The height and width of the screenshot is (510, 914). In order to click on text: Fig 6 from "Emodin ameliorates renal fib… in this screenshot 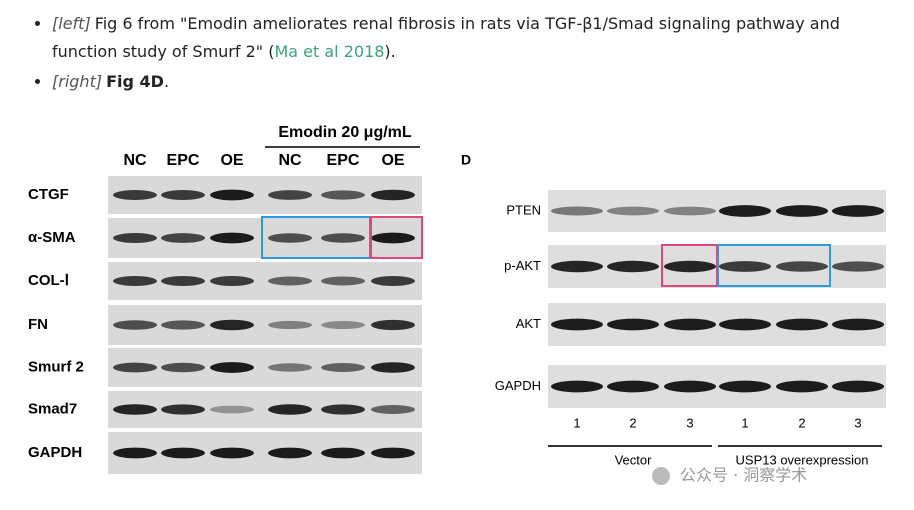, I will do `click(446, 37)`.